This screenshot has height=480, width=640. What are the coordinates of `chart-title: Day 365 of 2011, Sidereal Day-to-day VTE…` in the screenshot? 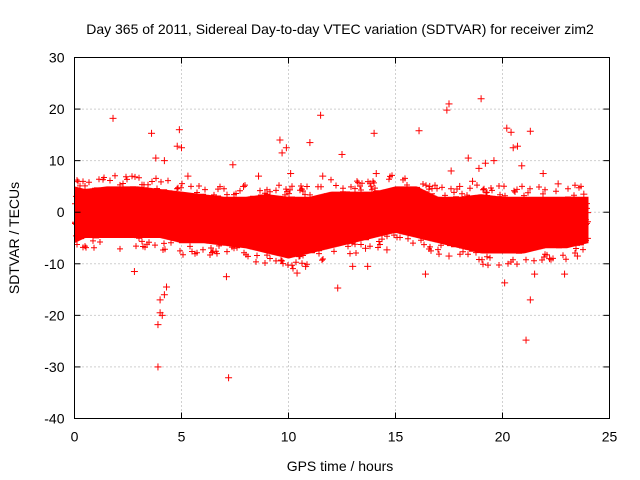 It's located at (340, 29).